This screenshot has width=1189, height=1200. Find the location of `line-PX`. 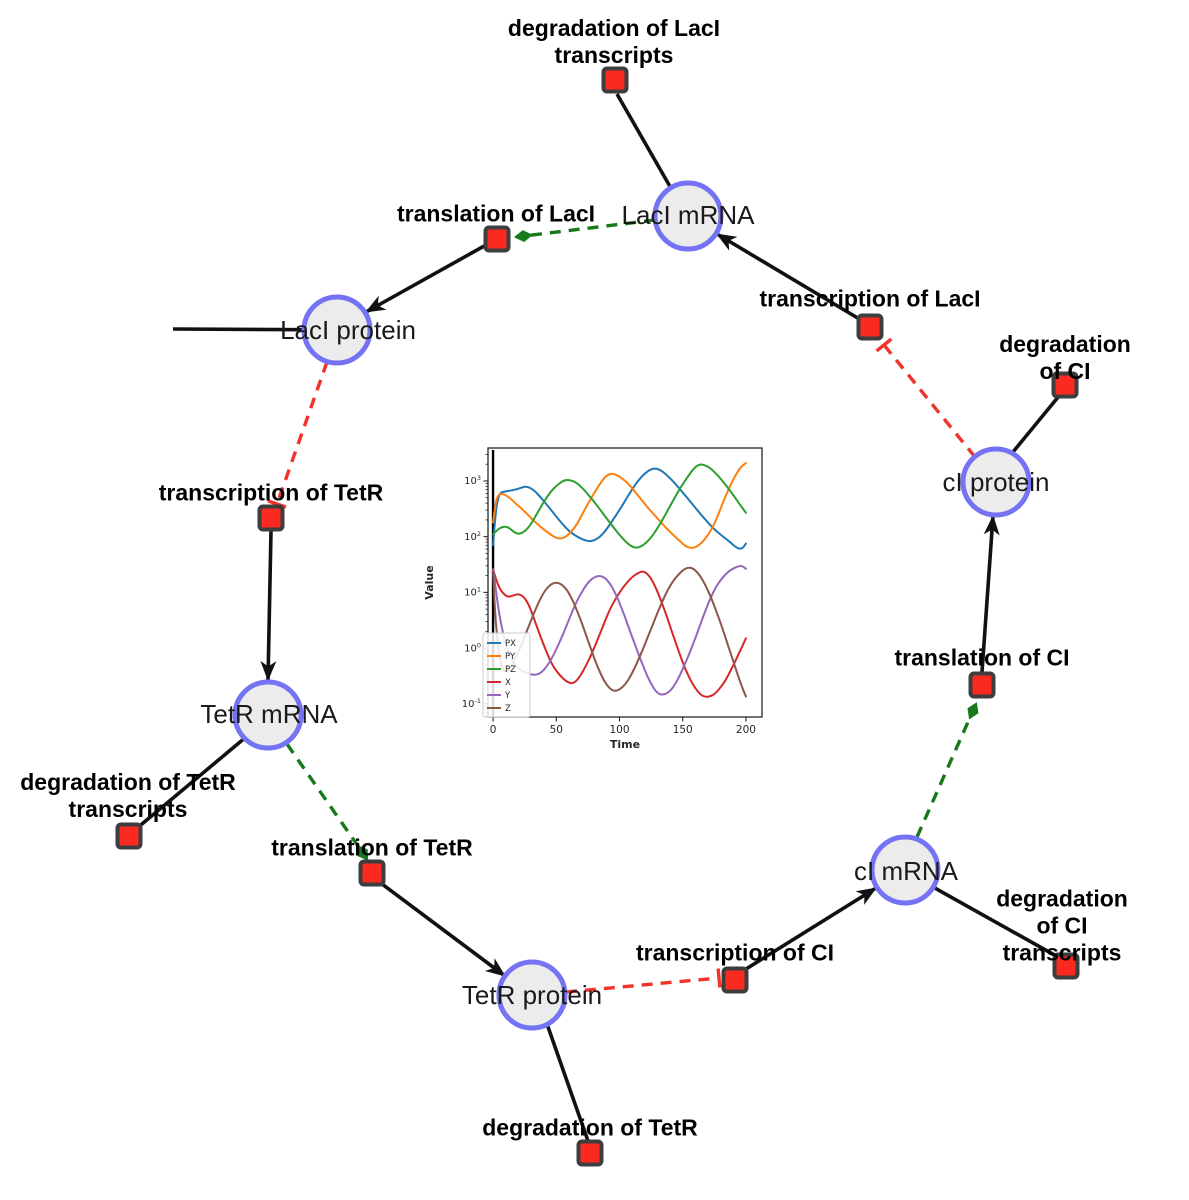

line-PX is located at coordinates (619, 508).